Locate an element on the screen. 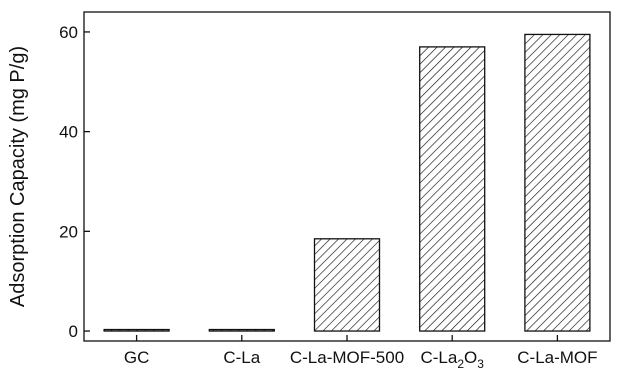  x-axis-ticks: GC C-La C-La-MOF-500 C-La2O3 C-La-MOF is located at coordinates (361, 353).